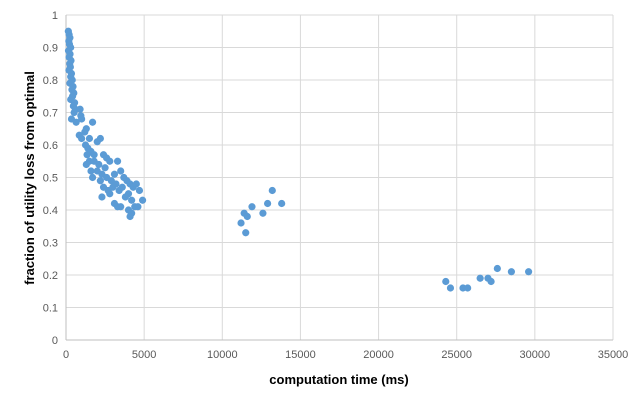 The height and width of the screenshot is (404, 640). I want to click on y-tick-label: 0.8, so click(50, 81).